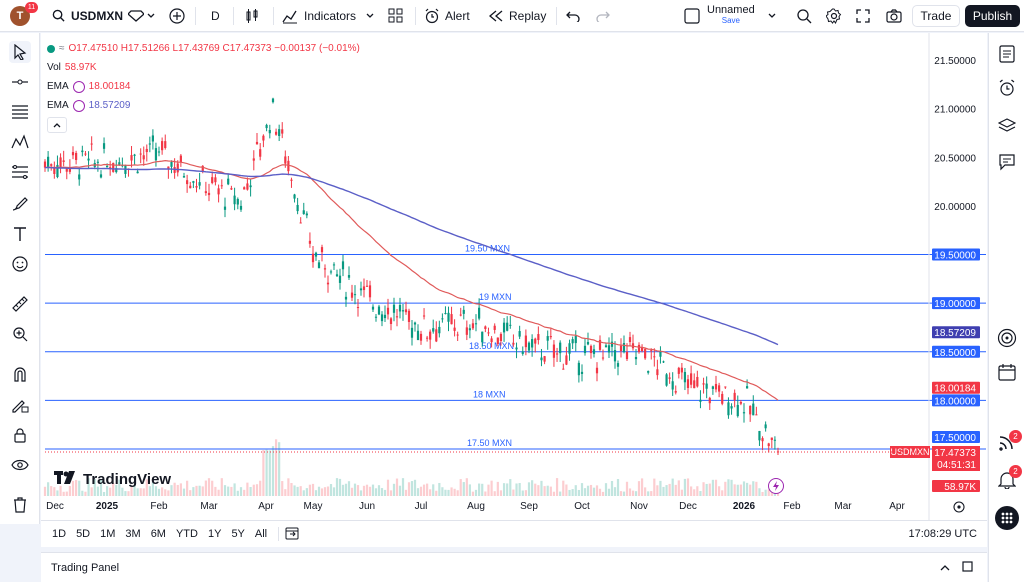  What do you see at coordinates (57, 125) in the screenshot?
I see `collapse-legend-button` at bounding box center [57, 125].